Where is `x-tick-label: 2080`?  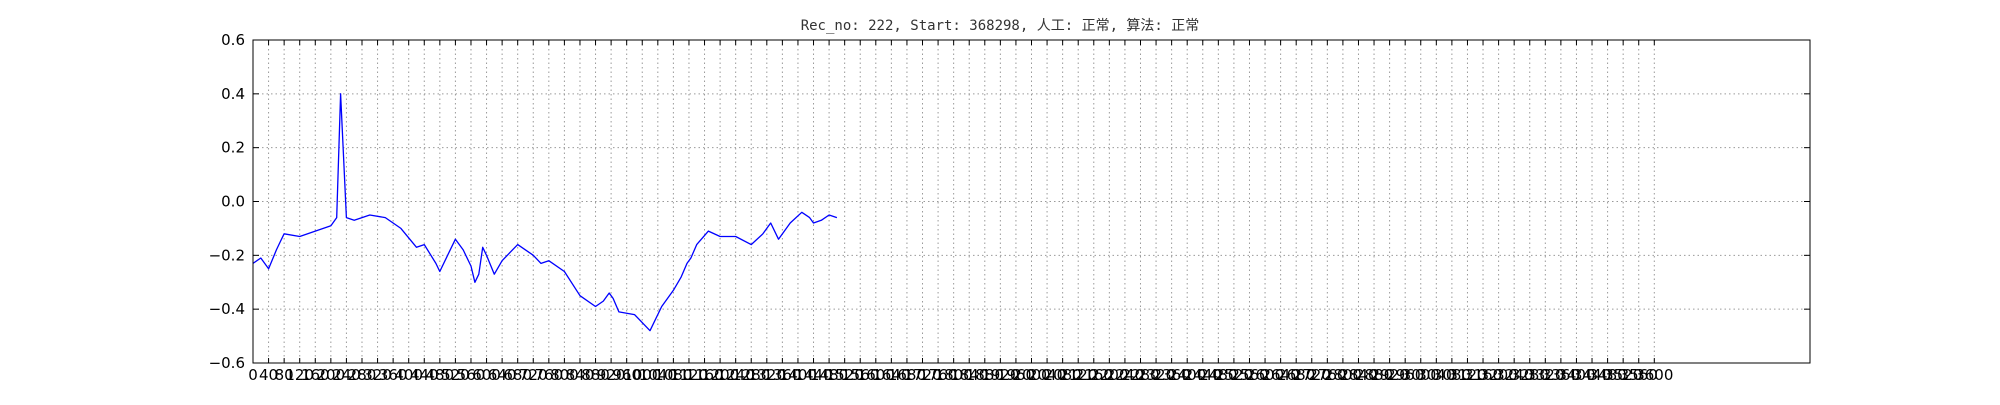
x-tick-label: 2080 is located at coordinates (1063, 375).